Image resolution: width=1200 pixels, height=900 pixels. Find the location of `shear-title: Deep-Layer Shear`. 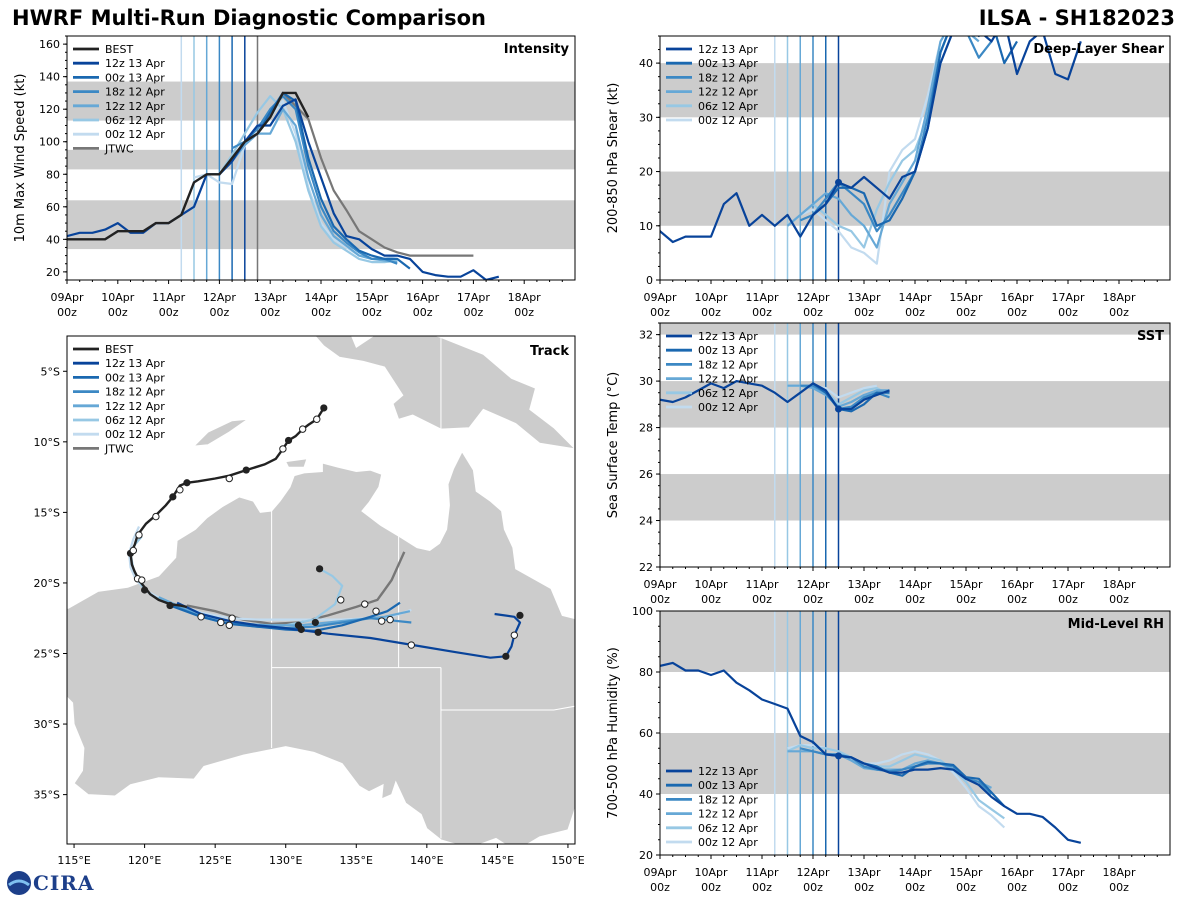

shear-title: Deep-Layer Shear is located at coordinates (1098, 49).